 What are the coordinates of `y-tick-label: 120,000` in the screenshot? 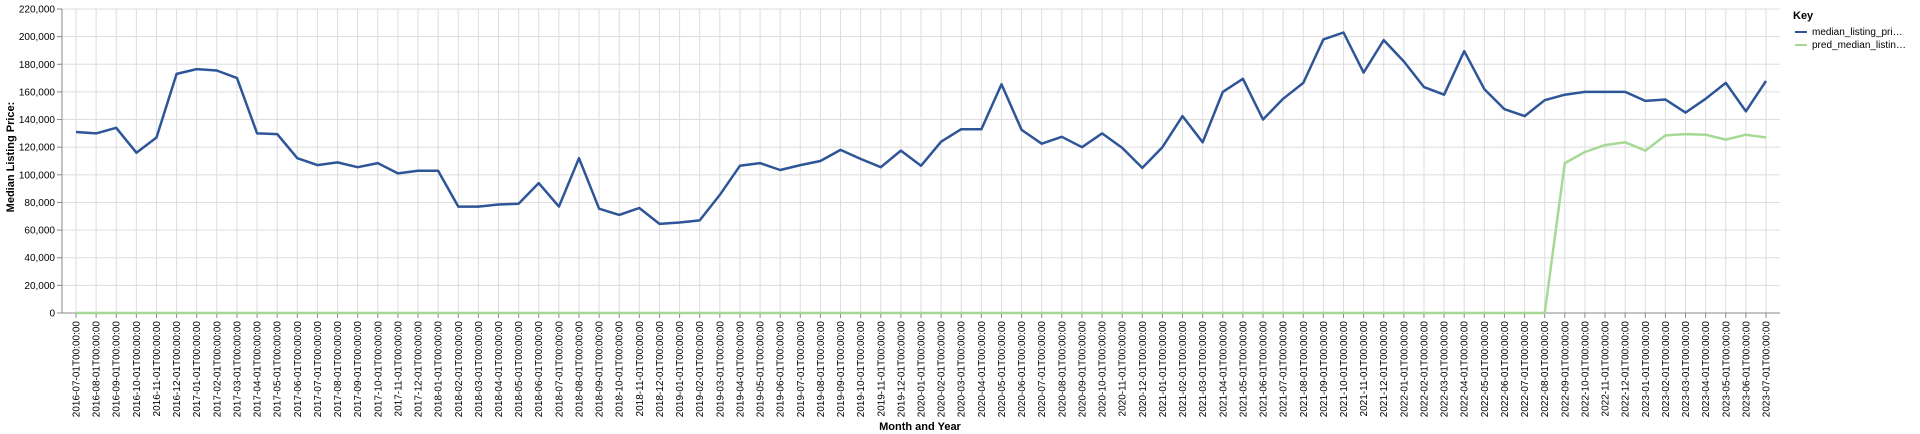 It's located at (37, 148).